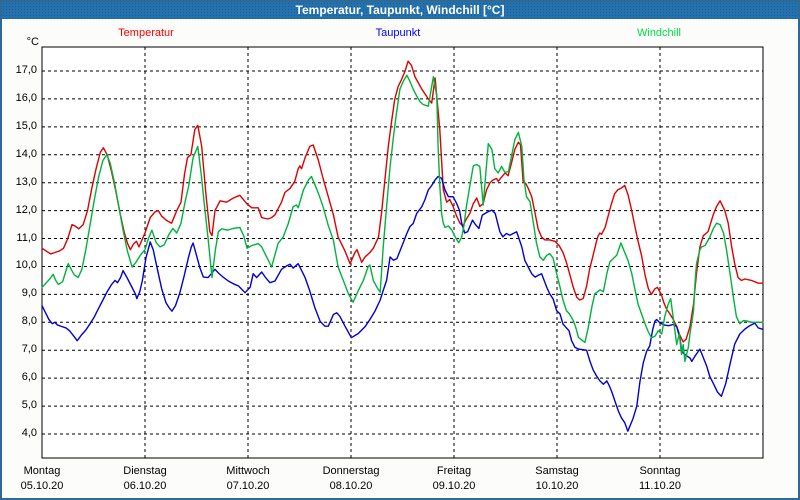 The height and width of the screenshot is (500, 800). Describe the element at coordinates (26, 209) in the screenshot. I see `y-tick-label: 12,0` at that location.